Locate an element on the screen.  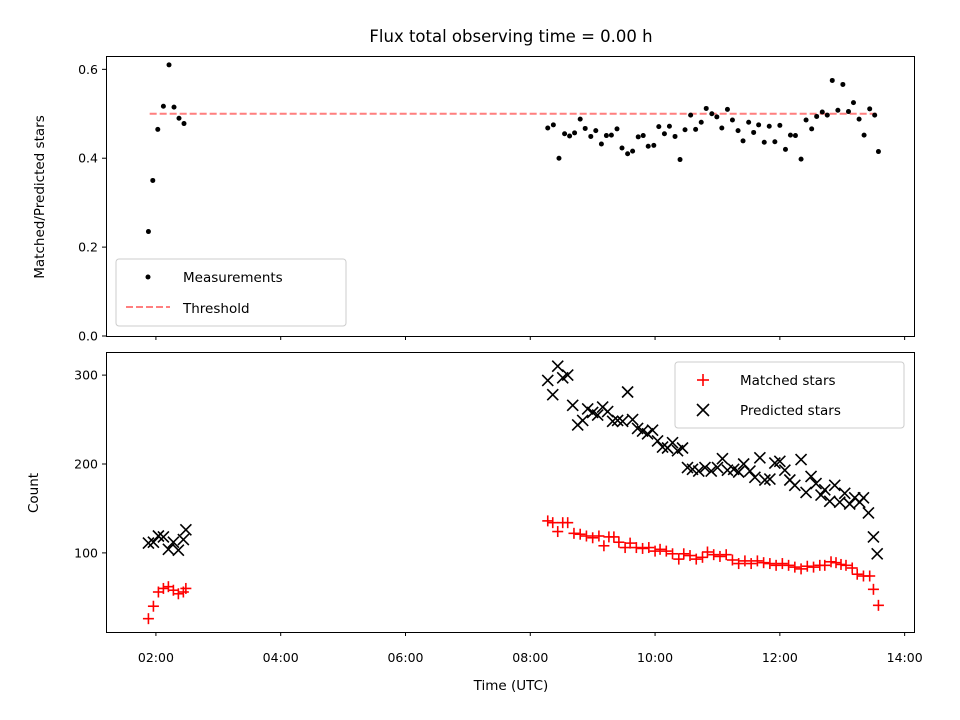
legend-matched-label: Matched stars is located at coordinates (788, 381).